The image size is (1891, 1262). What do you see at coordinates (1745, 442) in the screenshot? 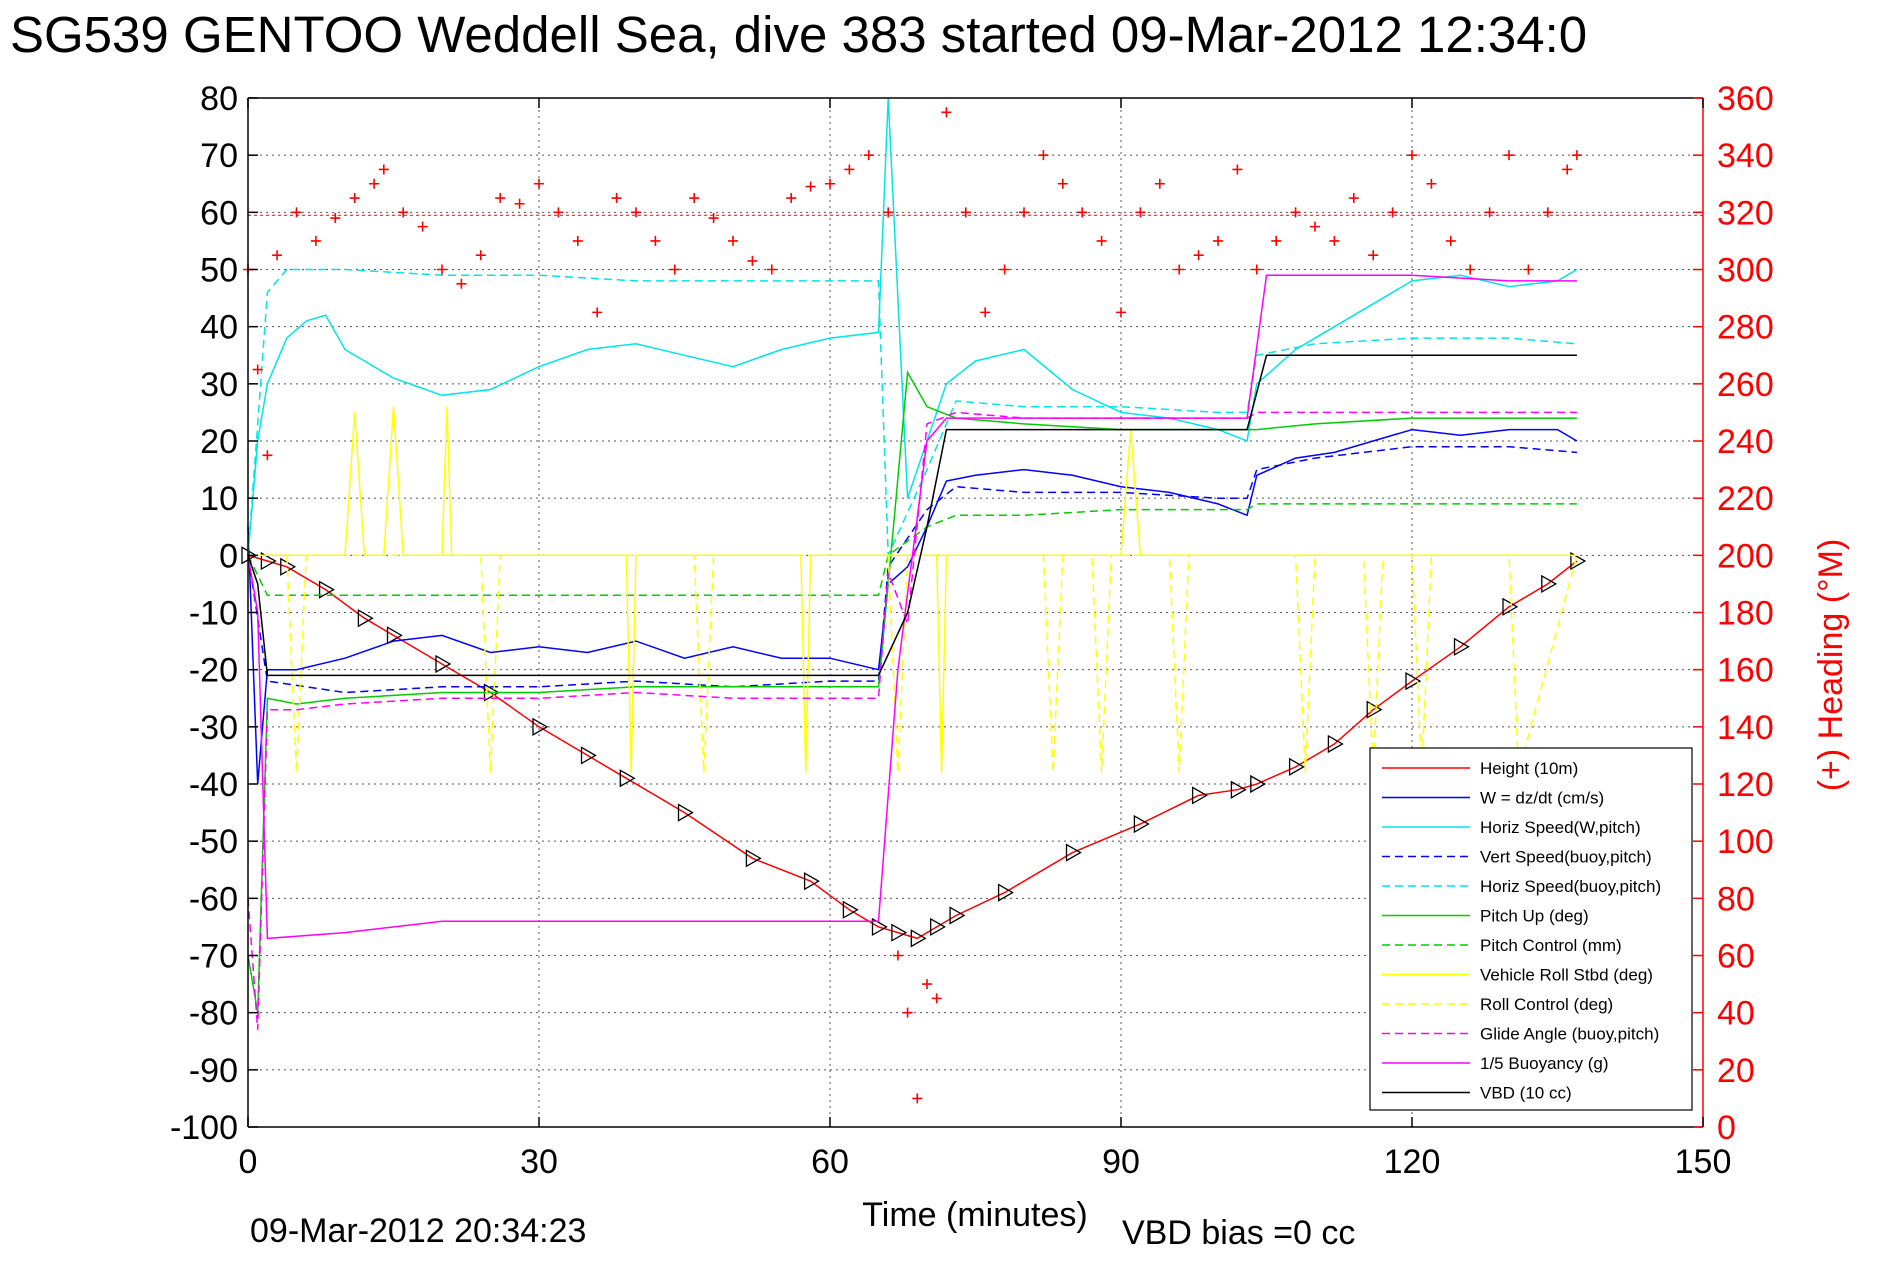
I see `y-right-tick-label: 240` at bounding box center [1745, 442].